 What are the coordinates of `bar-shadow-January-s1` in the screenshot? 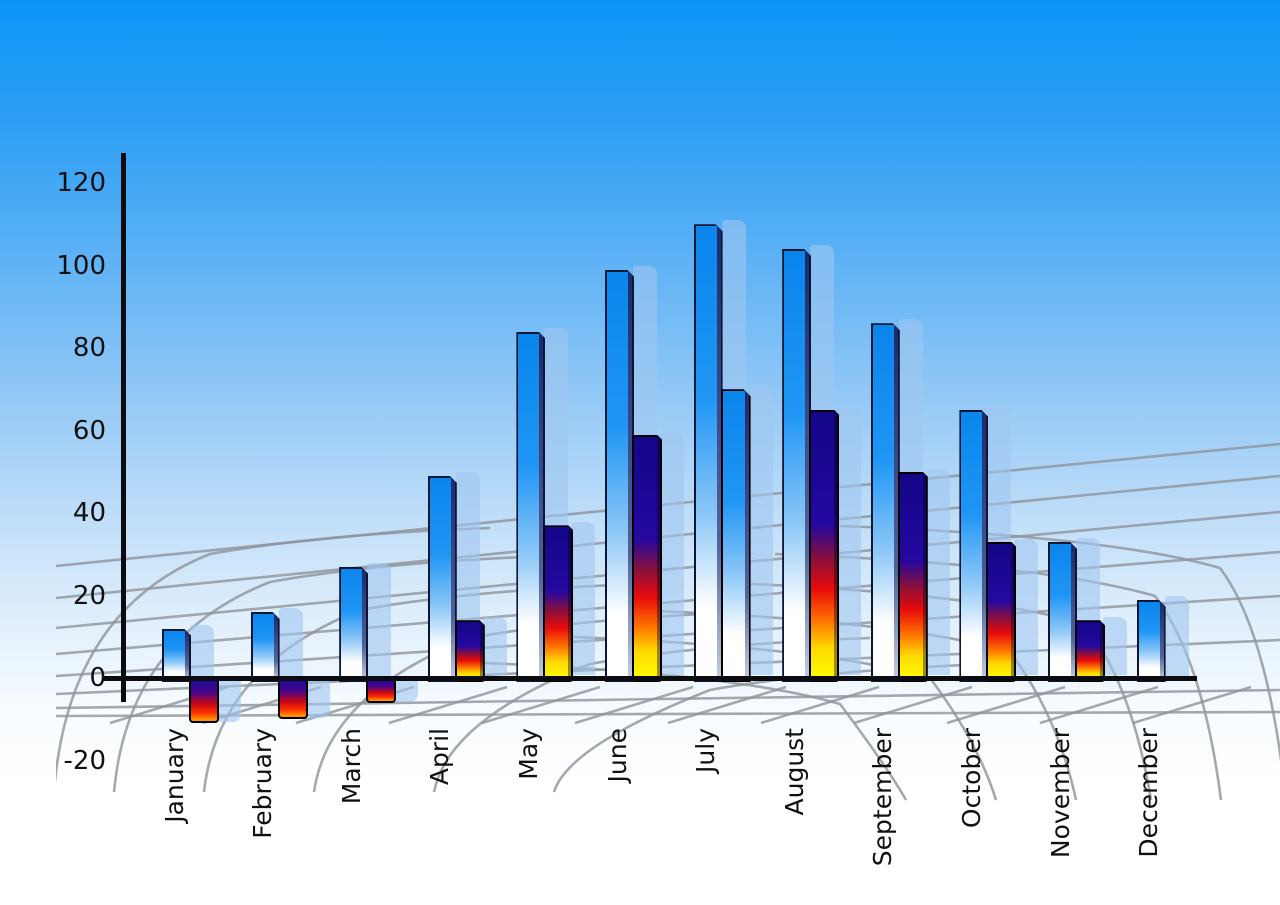 It's located at (202, 650).